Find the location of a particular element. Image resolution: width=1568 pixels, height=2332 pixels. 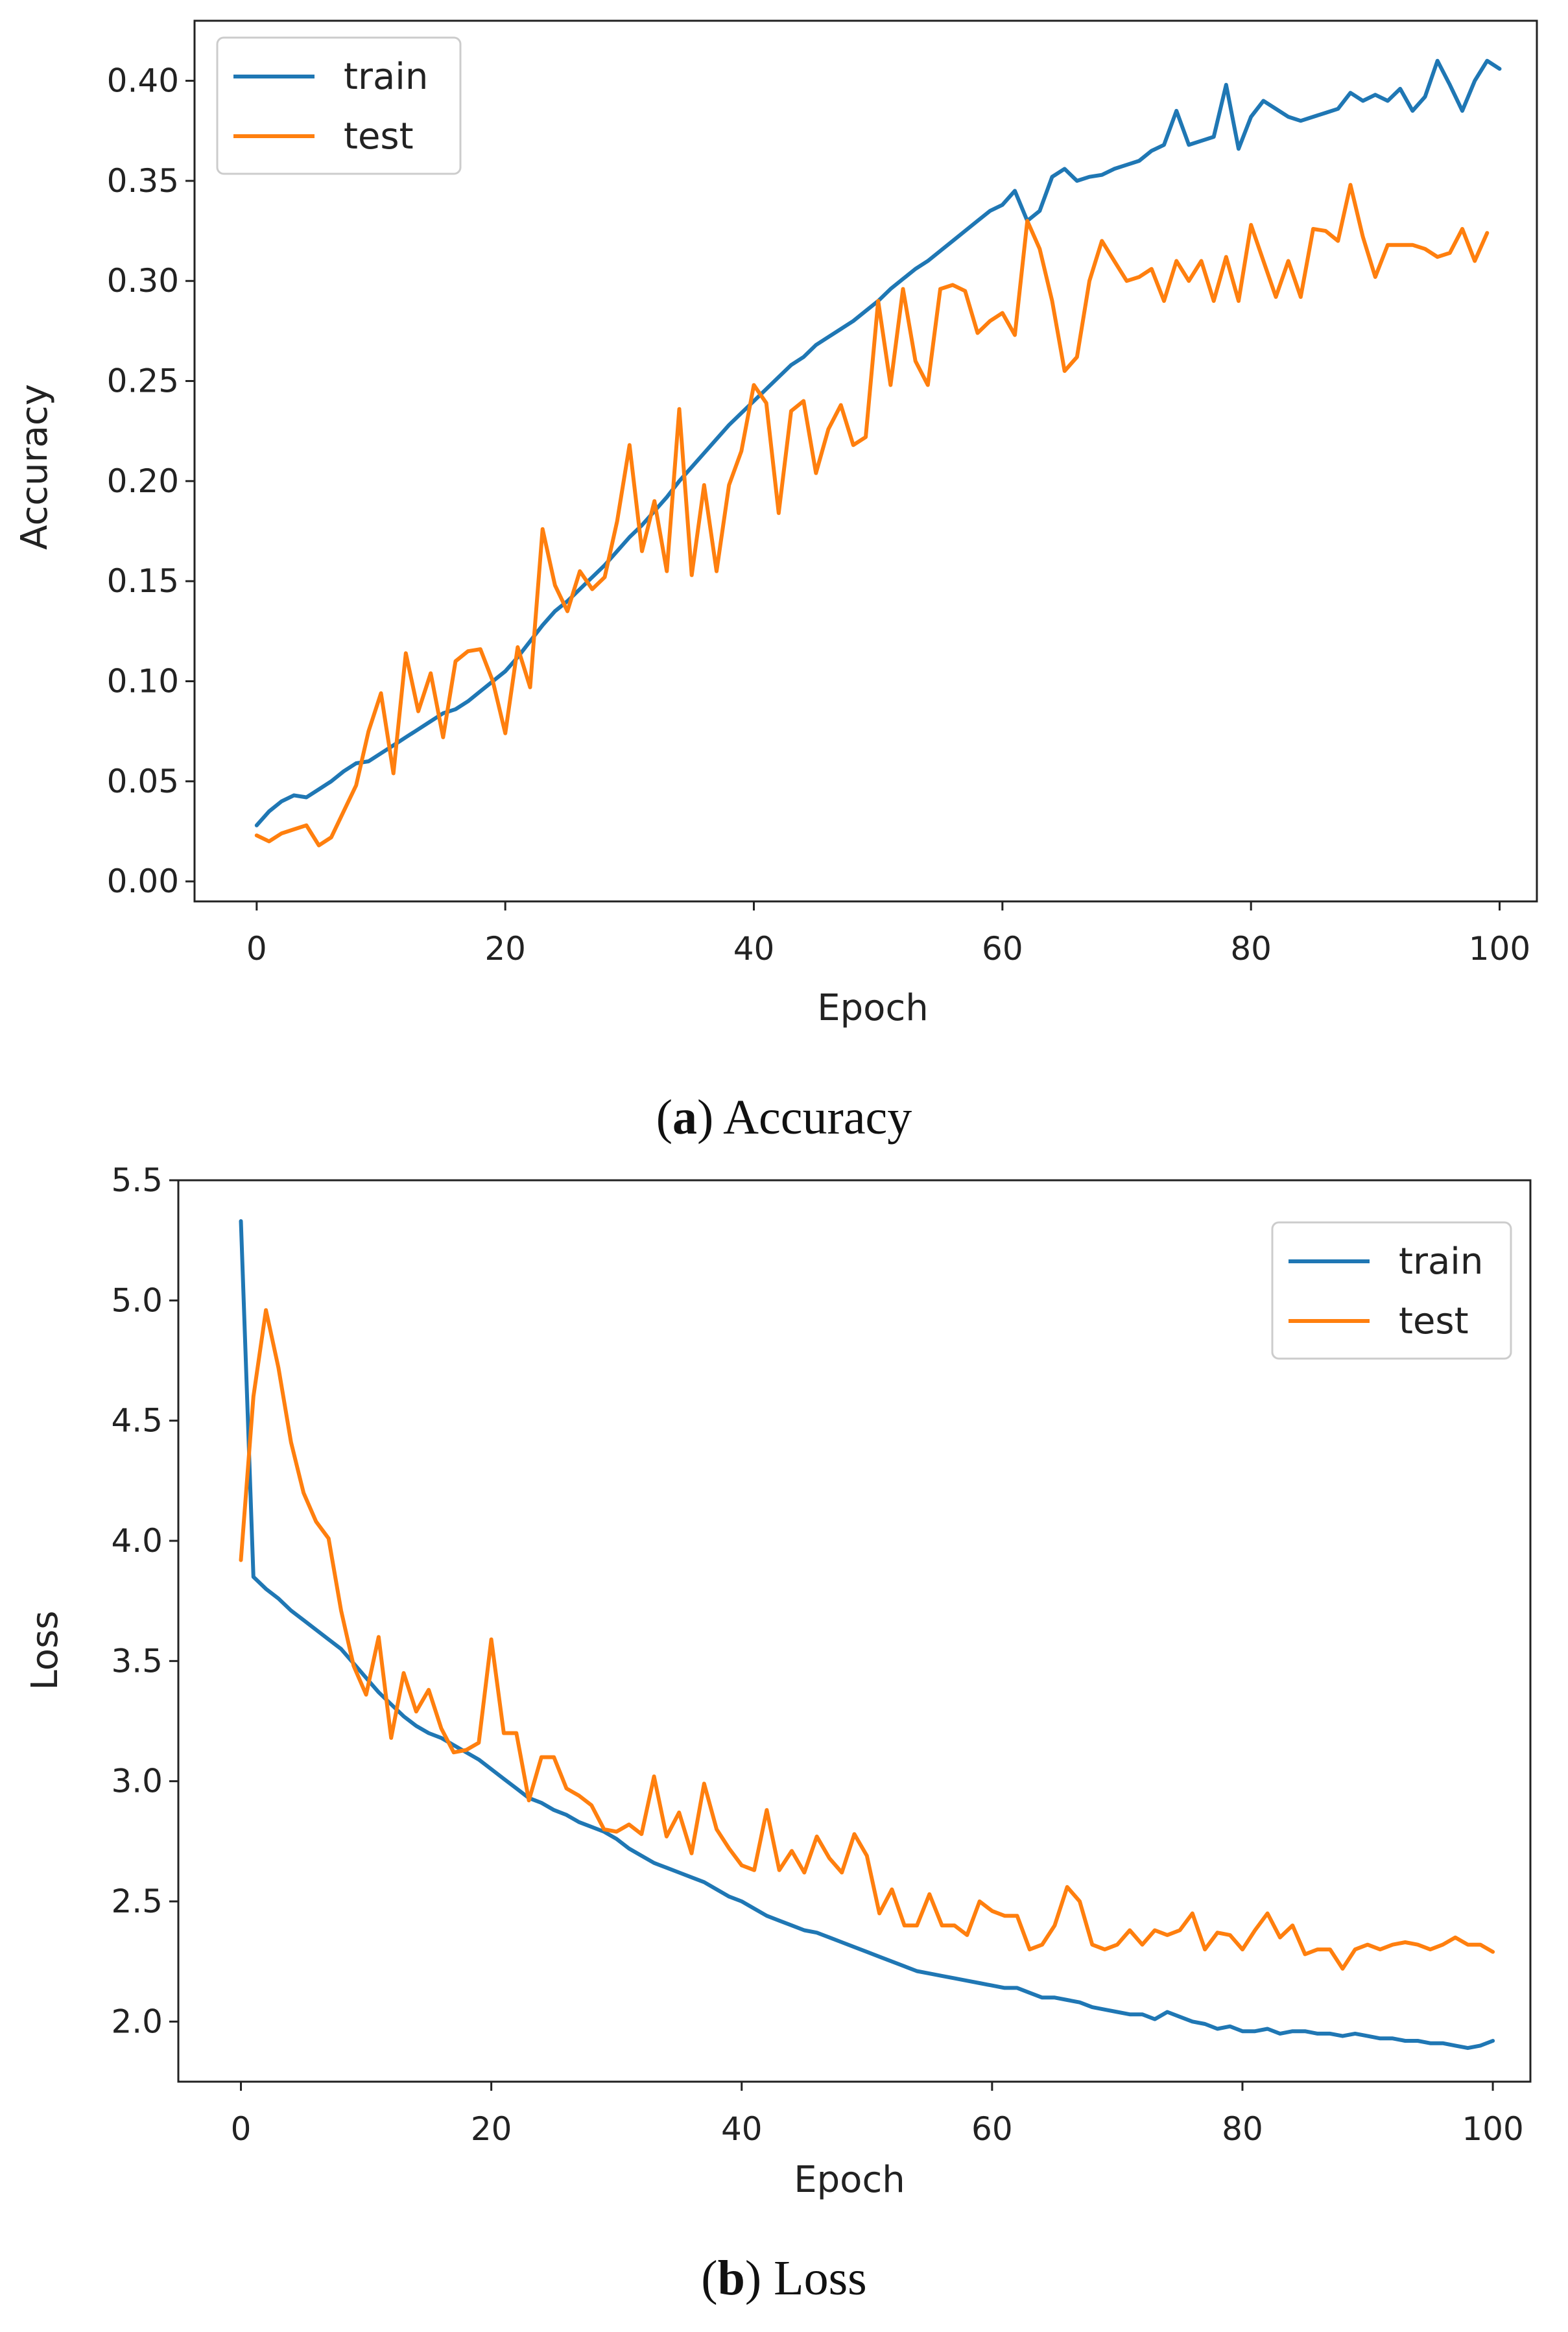

y-axis-label: Accuracy is located at coordinates (35, 467).